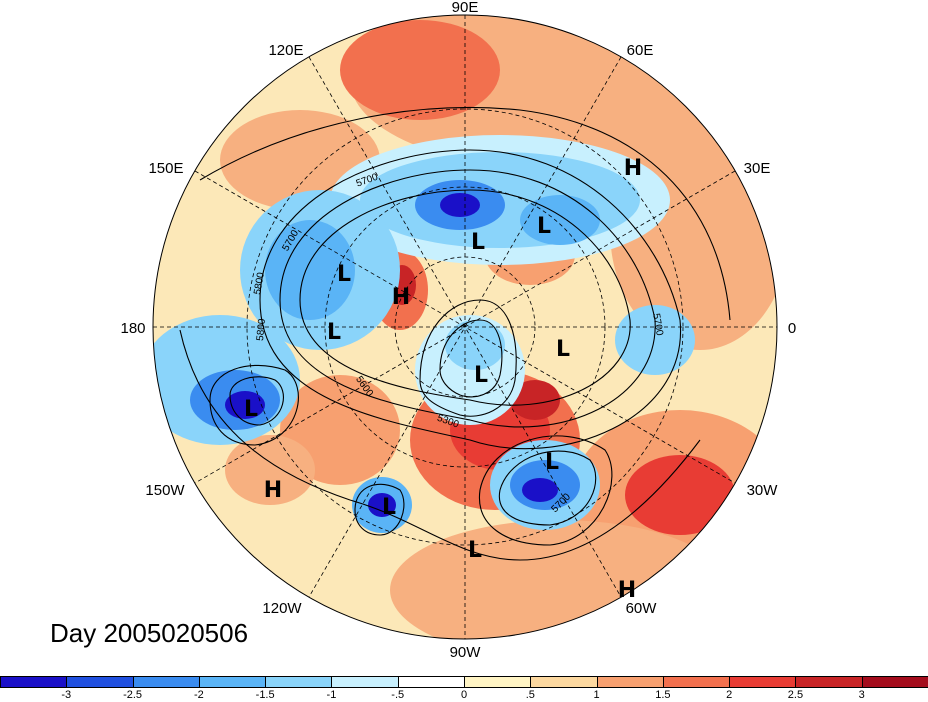 Image resolution: width=928 pixels, height=702 pixels. What do you see at coordinates (165, 490) in the screenshot?
I see `lon-label-150w: 150W` at bounding box center [165, 490].